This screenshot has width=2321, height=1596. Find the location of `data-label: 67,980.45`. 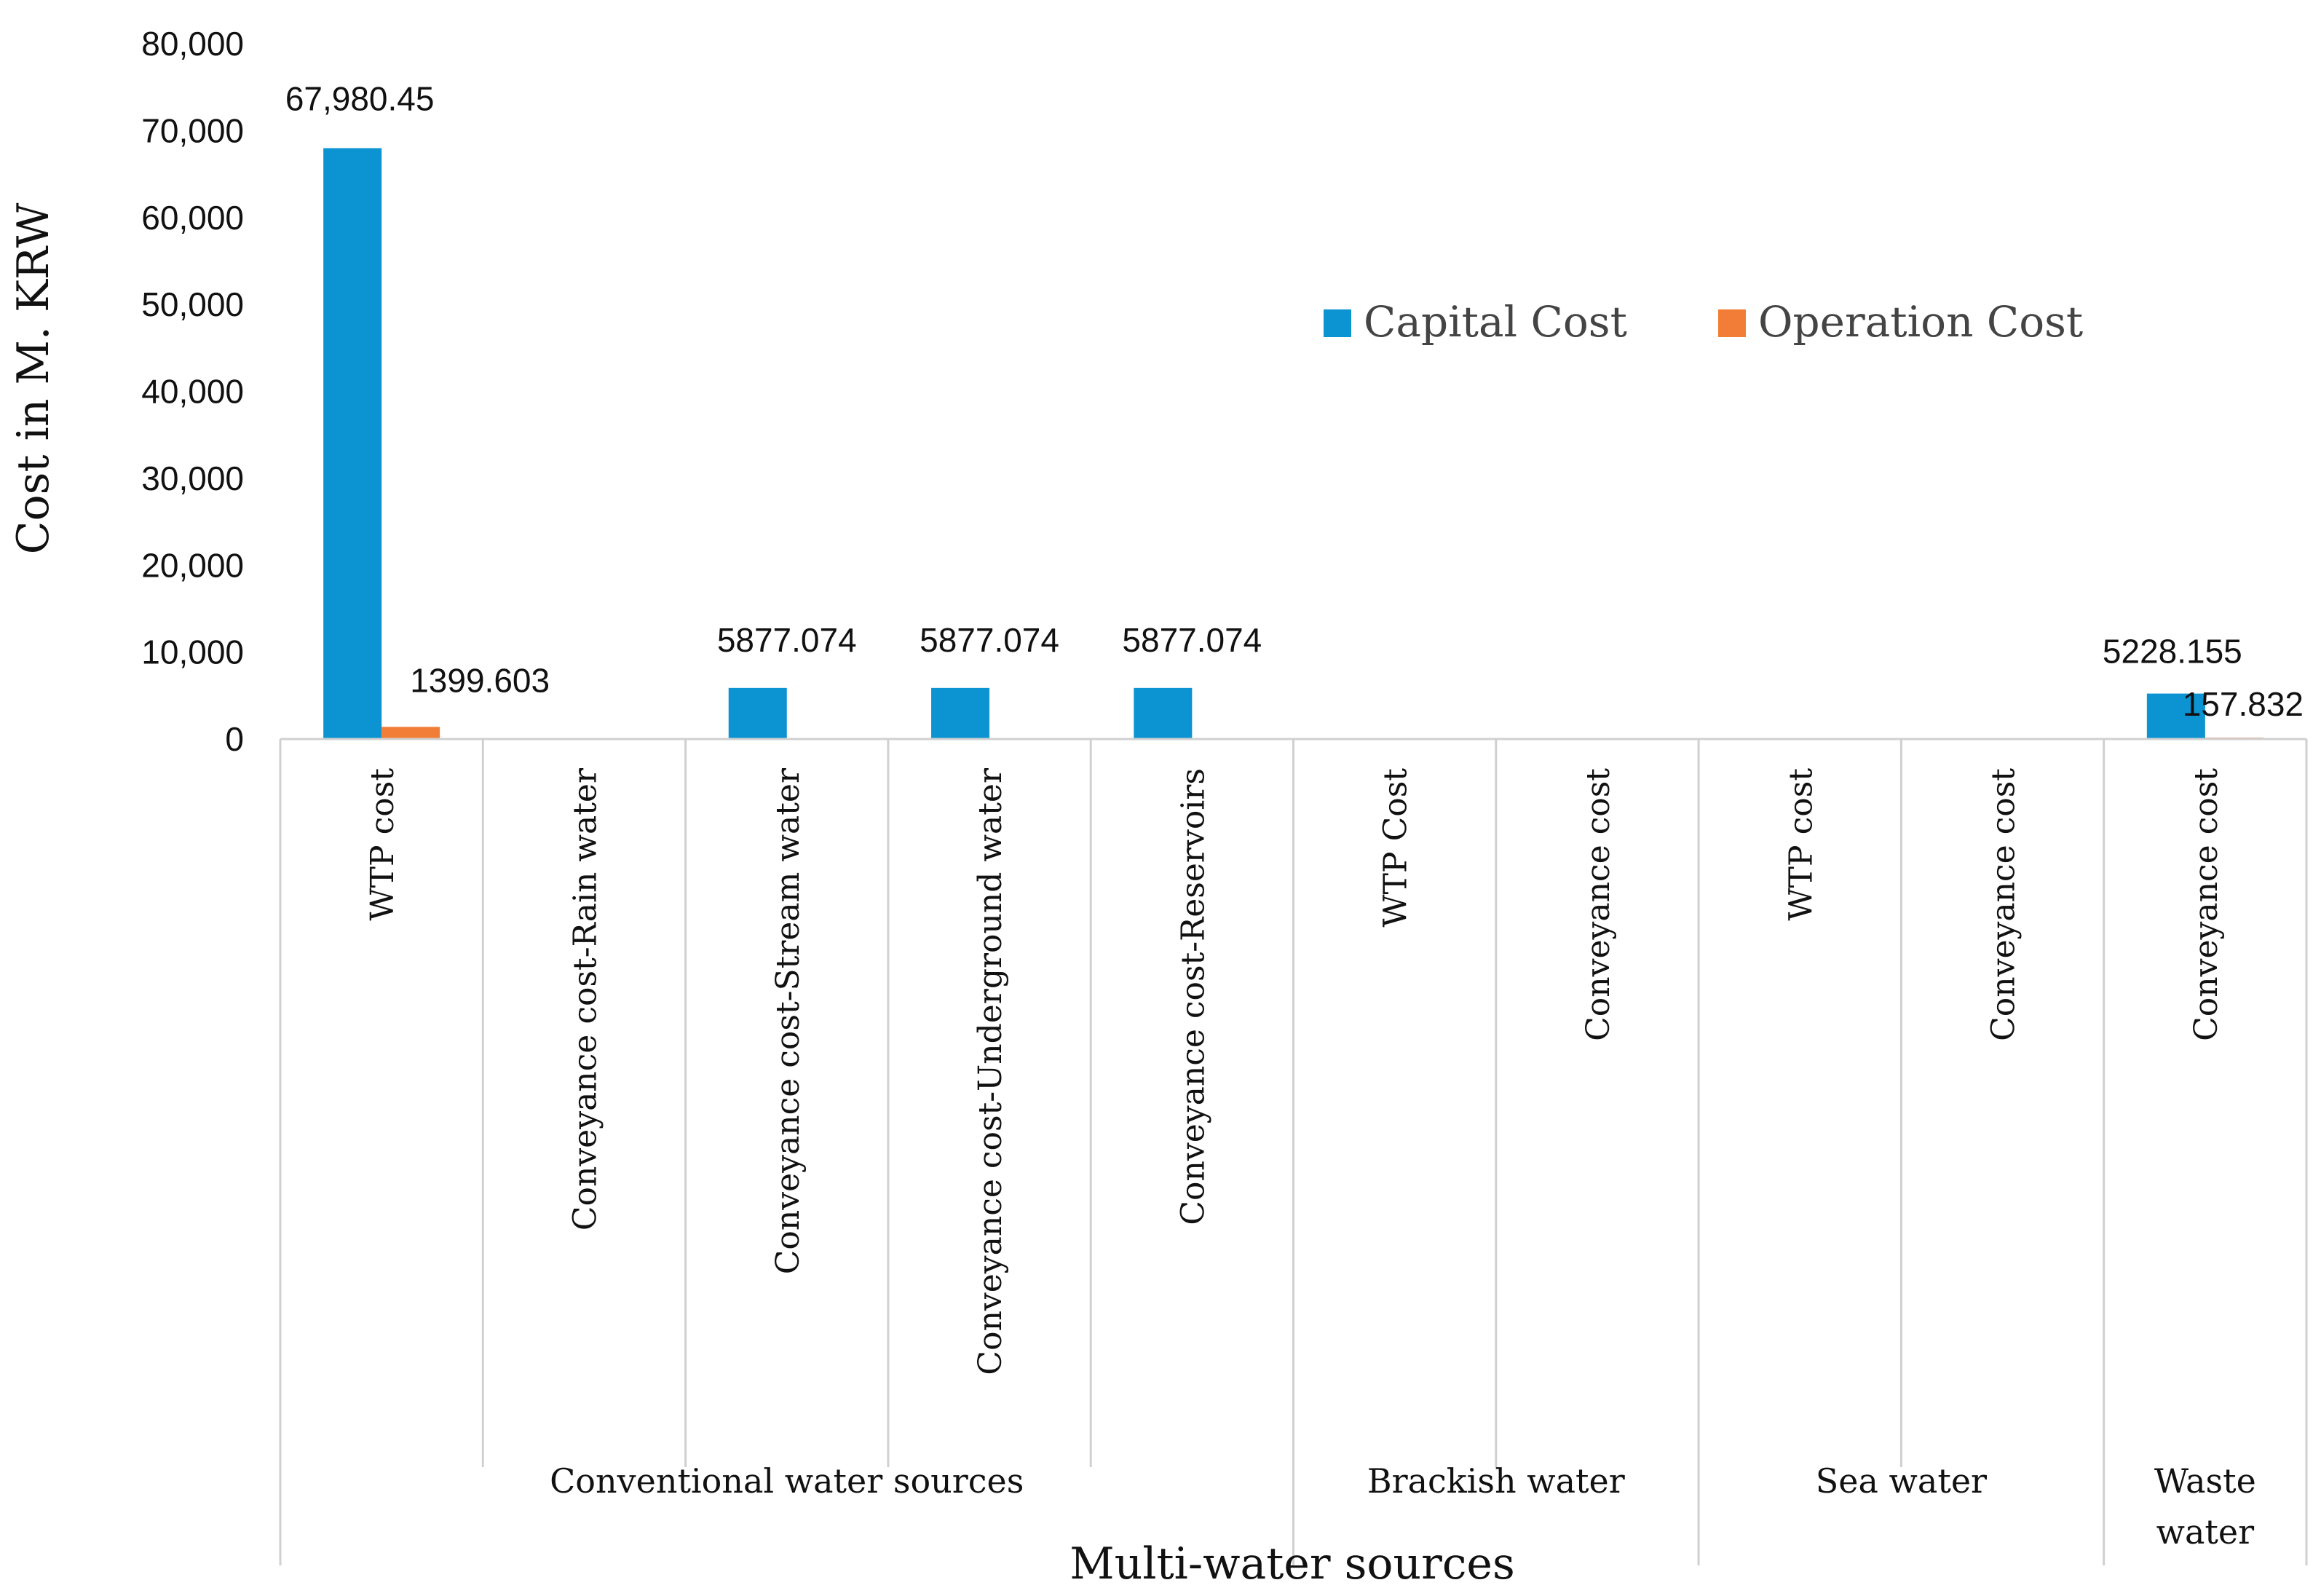

data-label: 67,980.45 is located at coordinates (360, 98).